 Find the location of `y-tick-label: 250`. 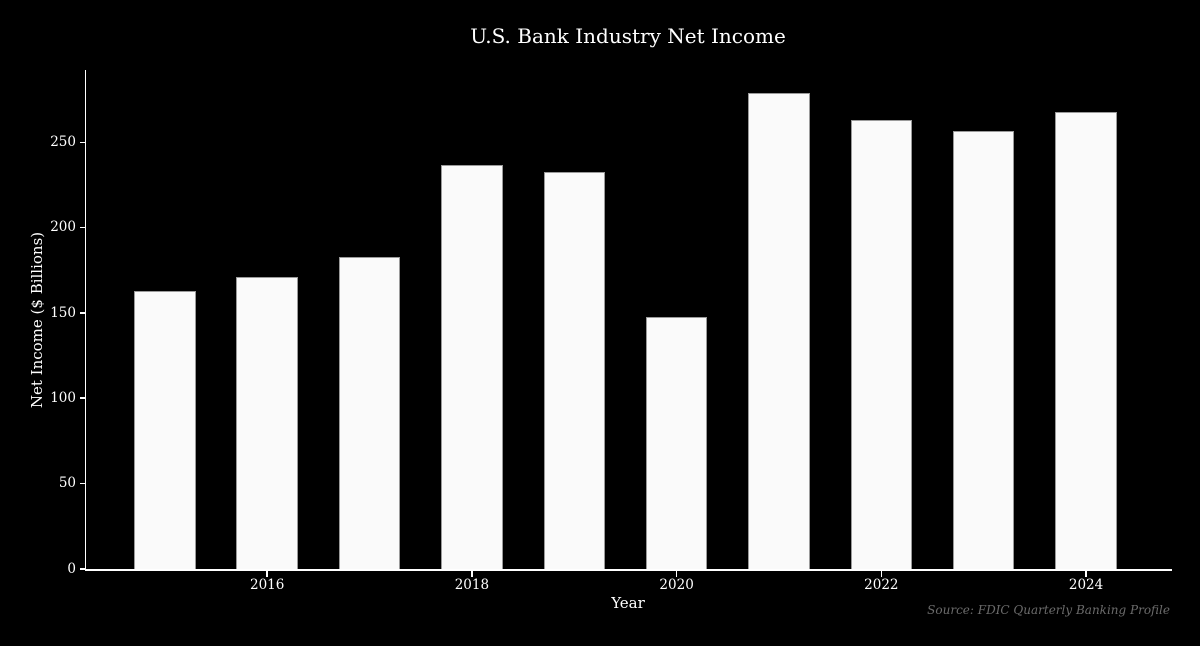

y-tick-label: 250 is located at coordinates (63, 142).